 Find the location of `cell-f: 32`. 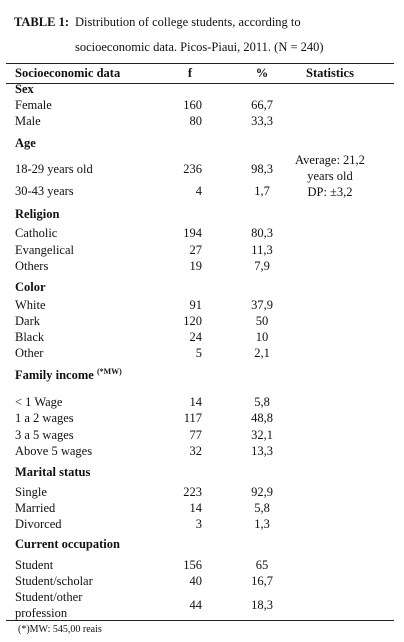

cell-f: 32 is located at coordinates (196, 451).